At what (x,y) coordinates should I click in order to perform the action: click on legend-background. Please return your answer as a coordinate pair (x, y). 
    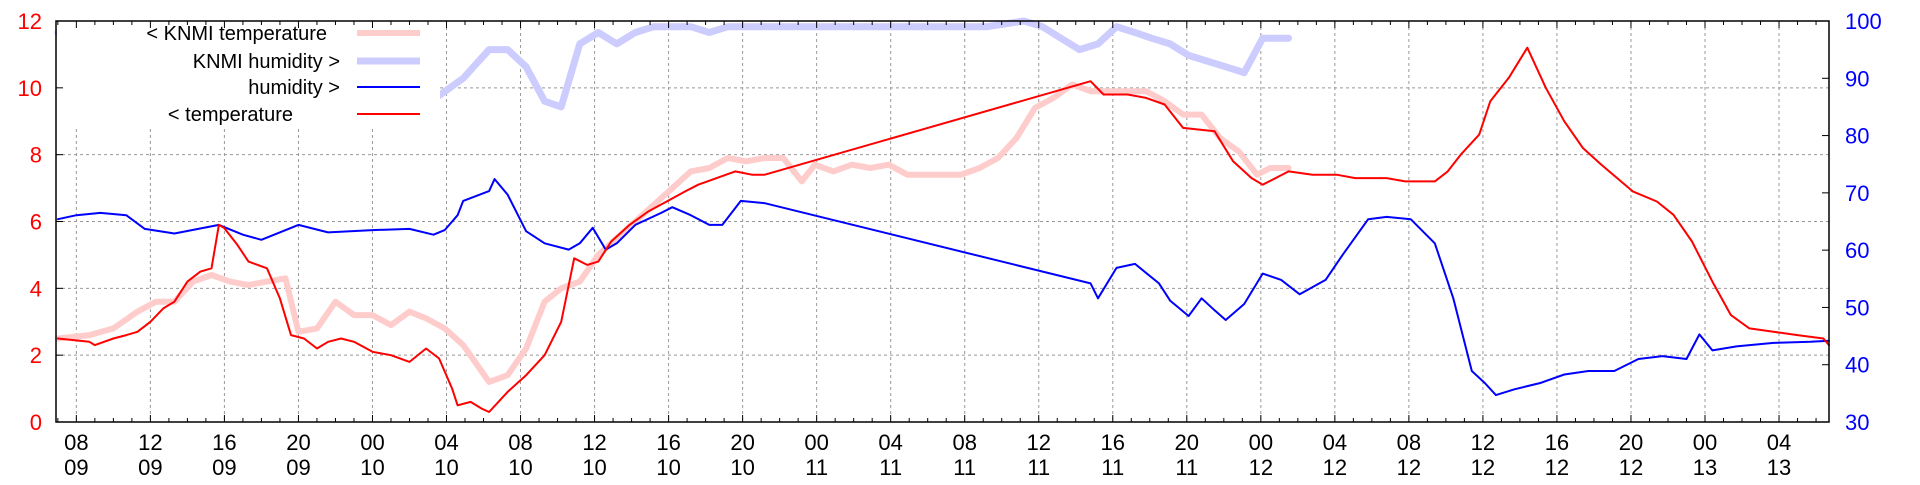
    Looking at the image, I should click on (248, 74).